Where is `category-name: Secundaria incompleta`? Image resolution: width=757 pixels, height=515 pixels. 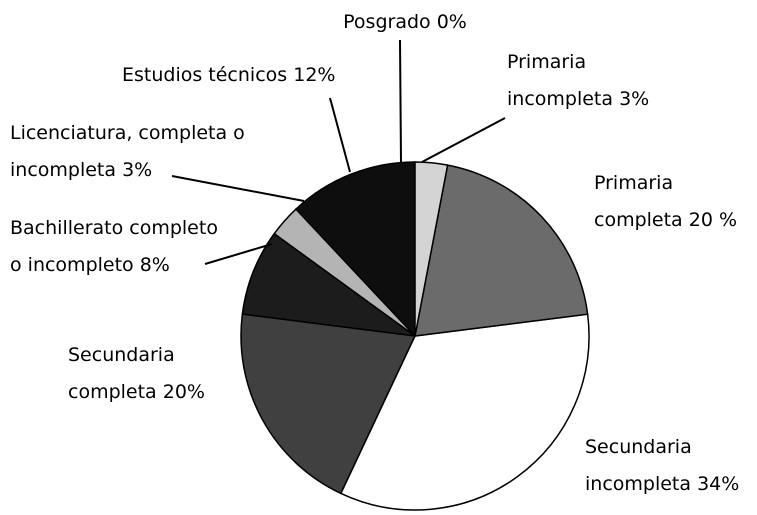 category-name: Secundaria incompleta is located at coordinates (638, 465).